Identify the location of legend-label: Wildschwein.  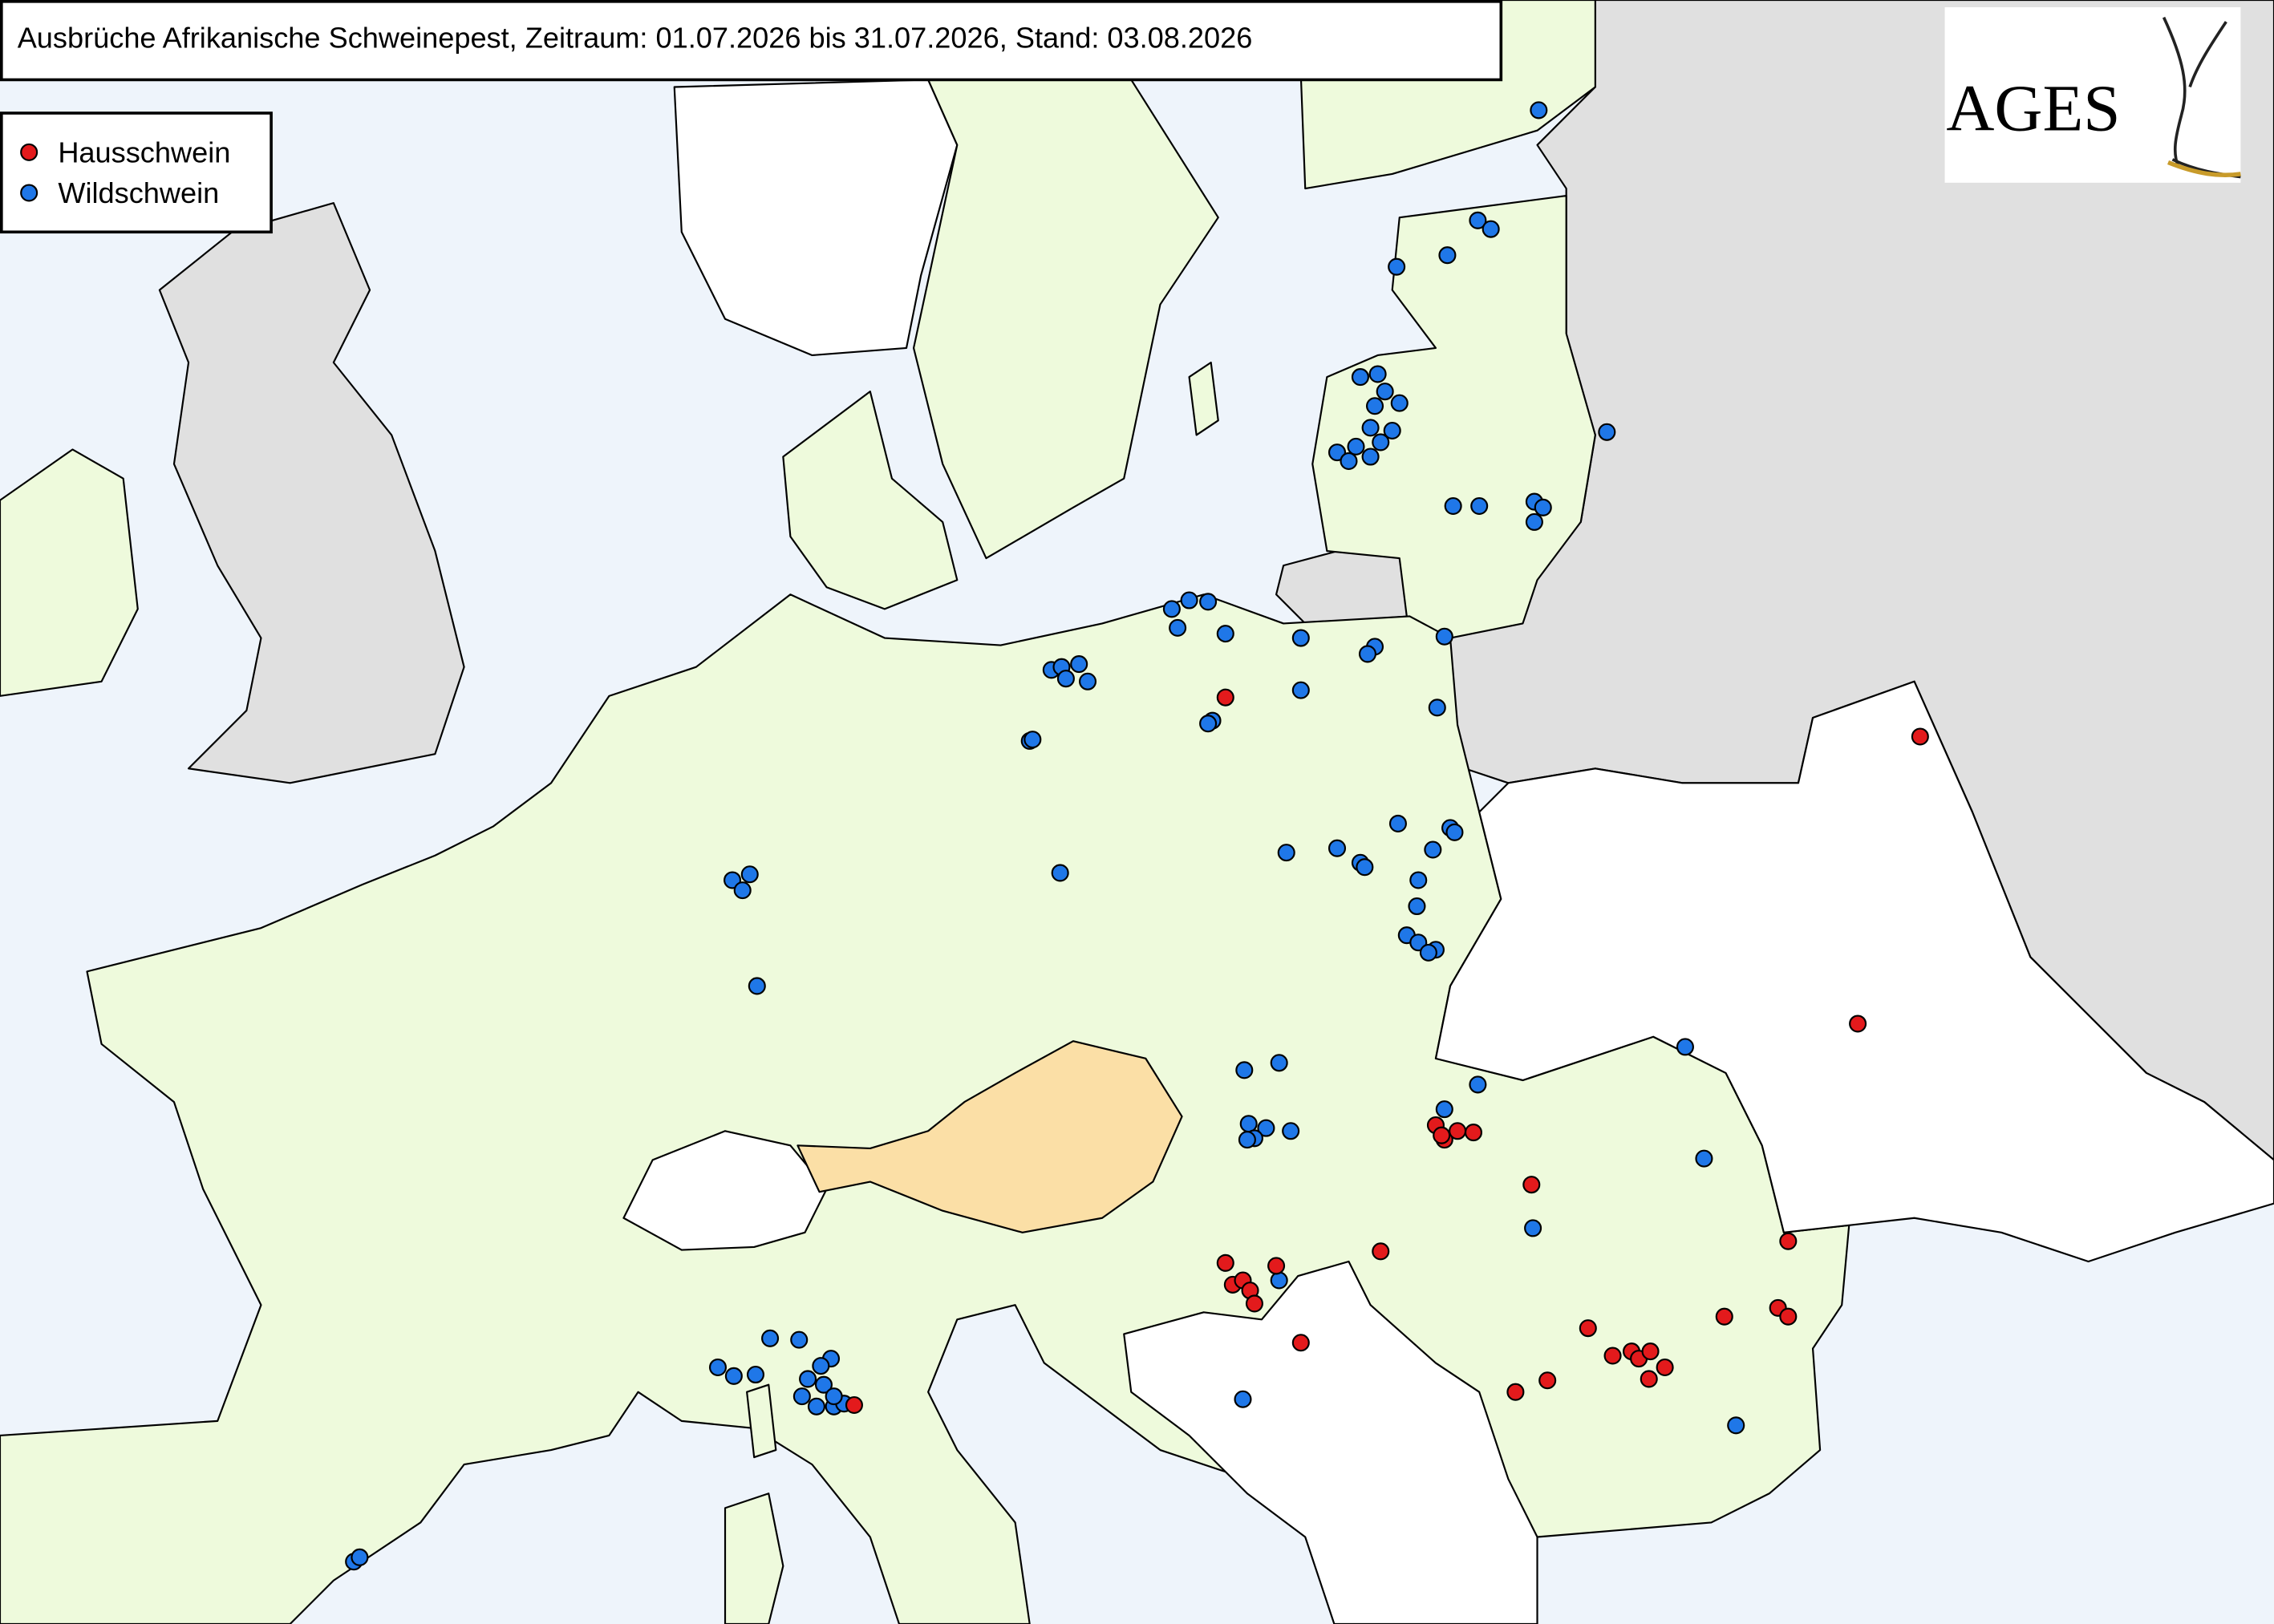
(138, 192).